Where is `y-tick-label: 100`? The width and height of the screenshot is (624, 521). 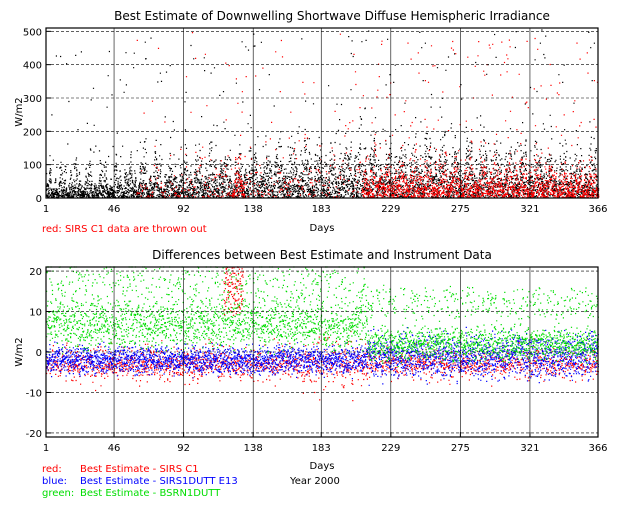
y-tick-label: 100 is located at coordinates (32, 166).